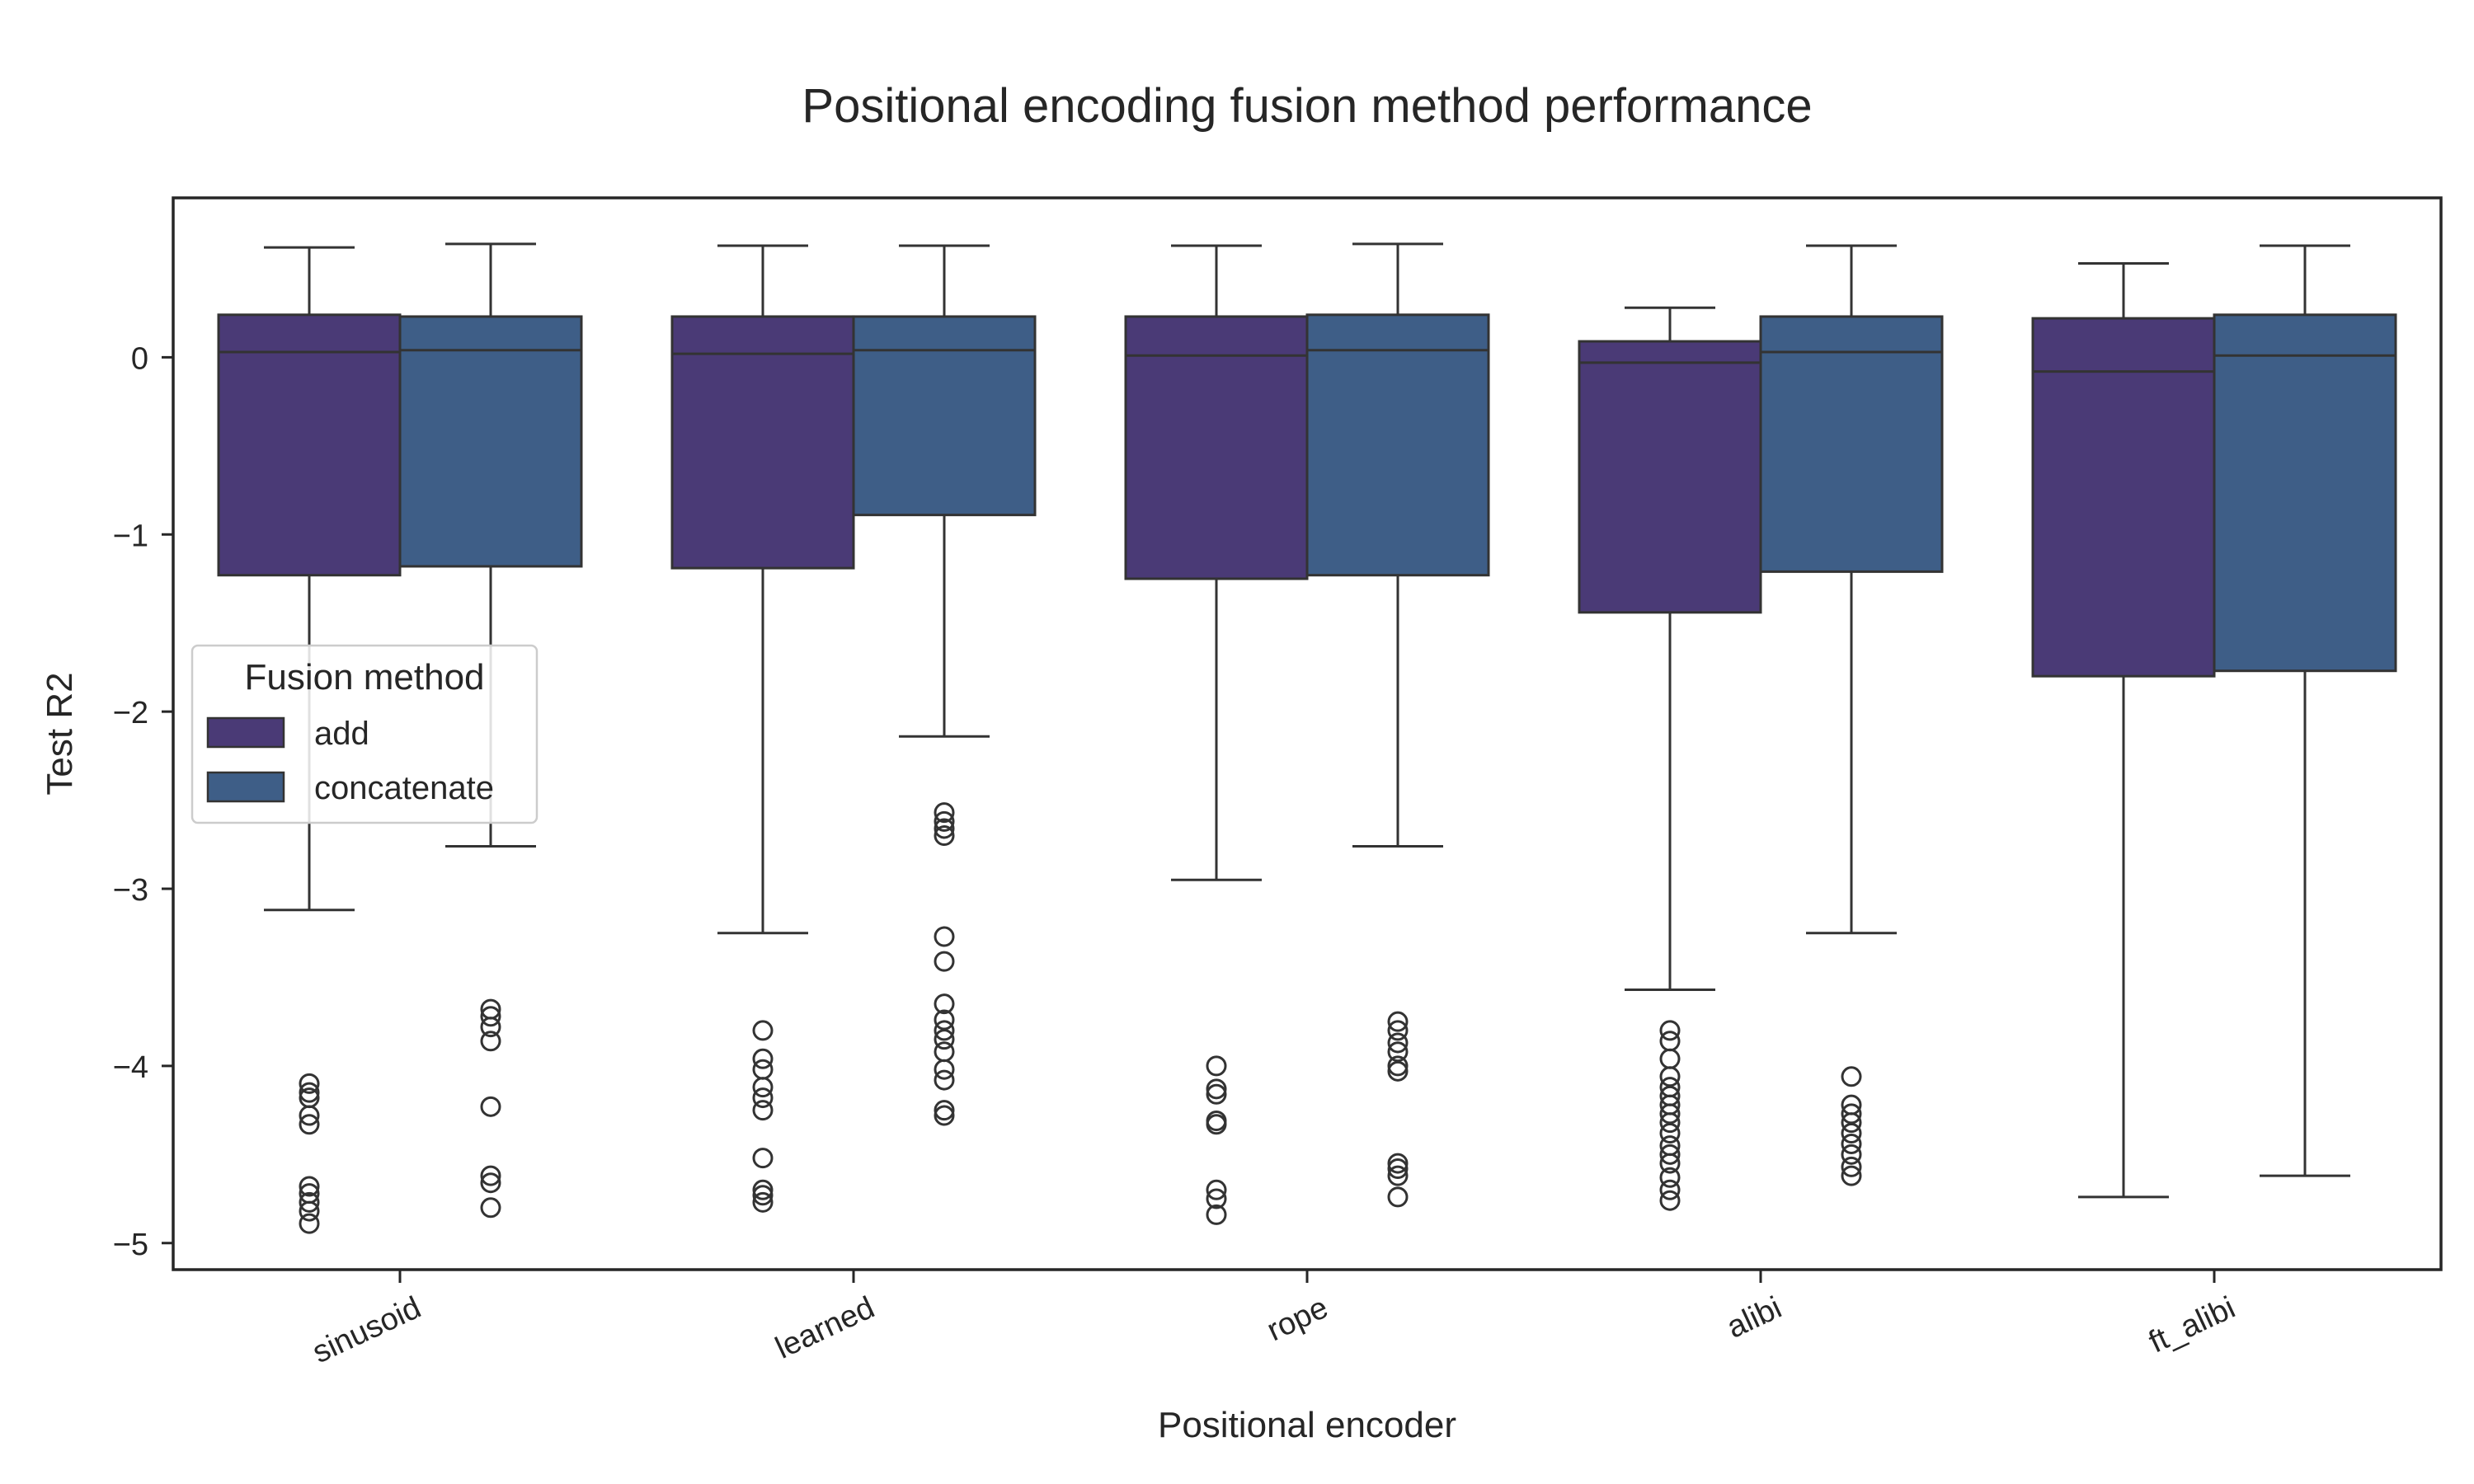 This screenshot has width=2474, height=1484. Describe the element at coordinates (364, 677) in the screenshot. I see `legend-title: Fusion method` at that location.